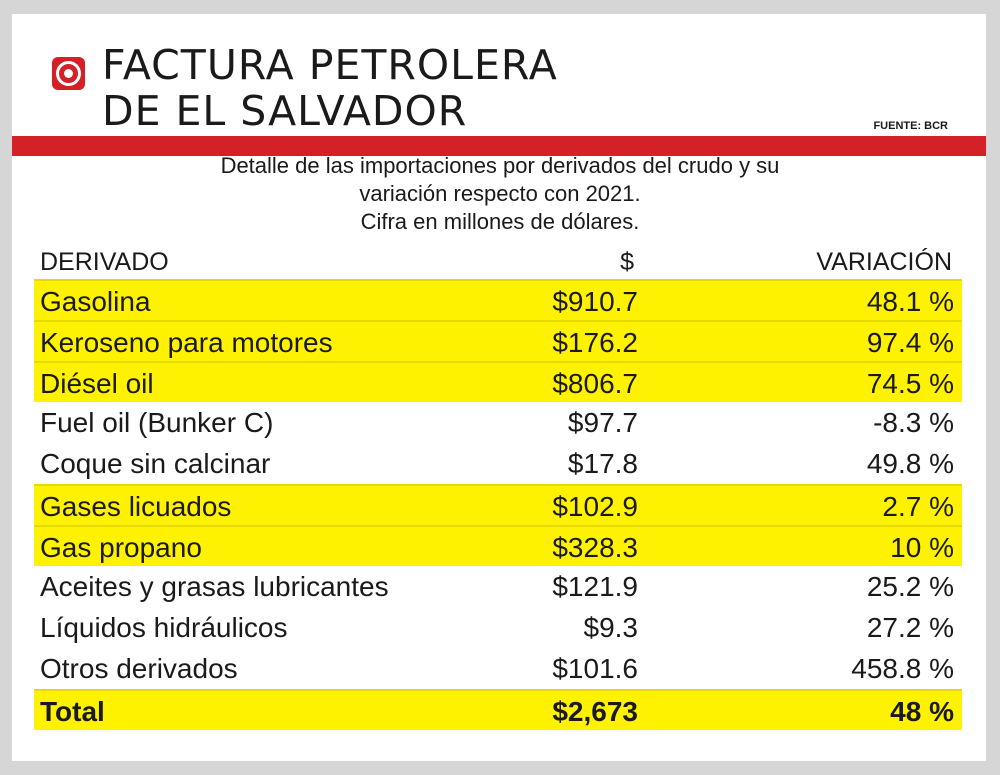  Describe the element at coordinates (496, 264) in the screenshot. I see `table-header: DERIVADO $ VARIACIÓN` at that location.